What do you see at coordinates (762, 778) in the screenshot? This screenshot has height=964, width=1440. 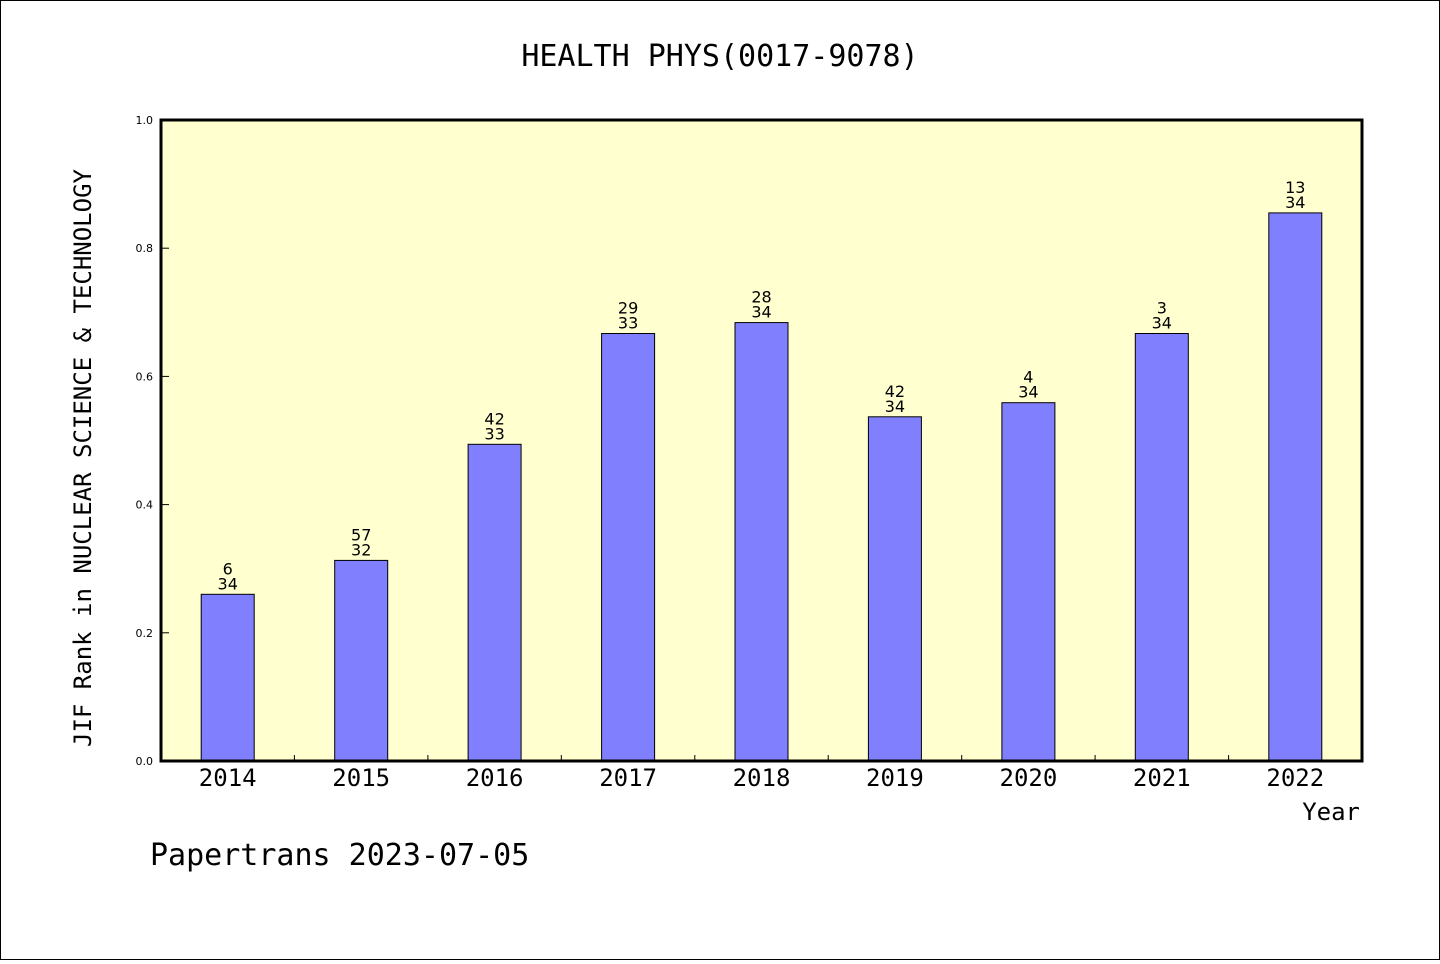 I see `x-tick-label-2018: 2018` at bounding box center [762, 778].